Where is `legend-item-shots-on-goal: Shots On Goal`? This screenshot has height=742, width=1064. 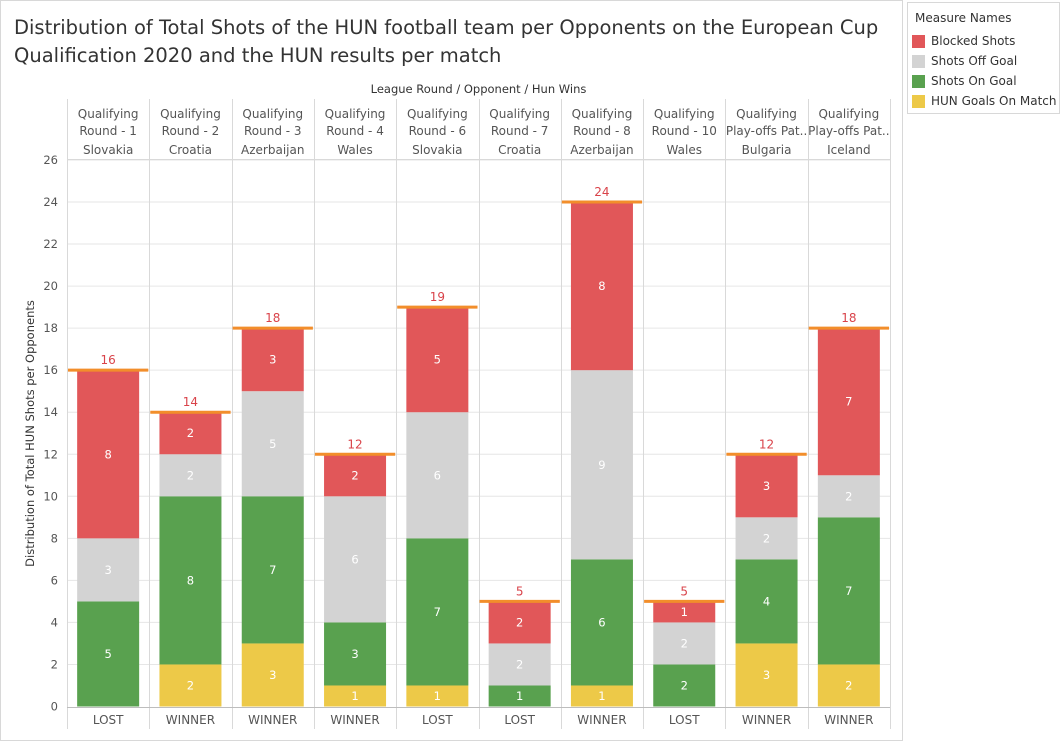 legend-item-shots-on-goal: Shots On Goal is located at coordinates (985, 81).